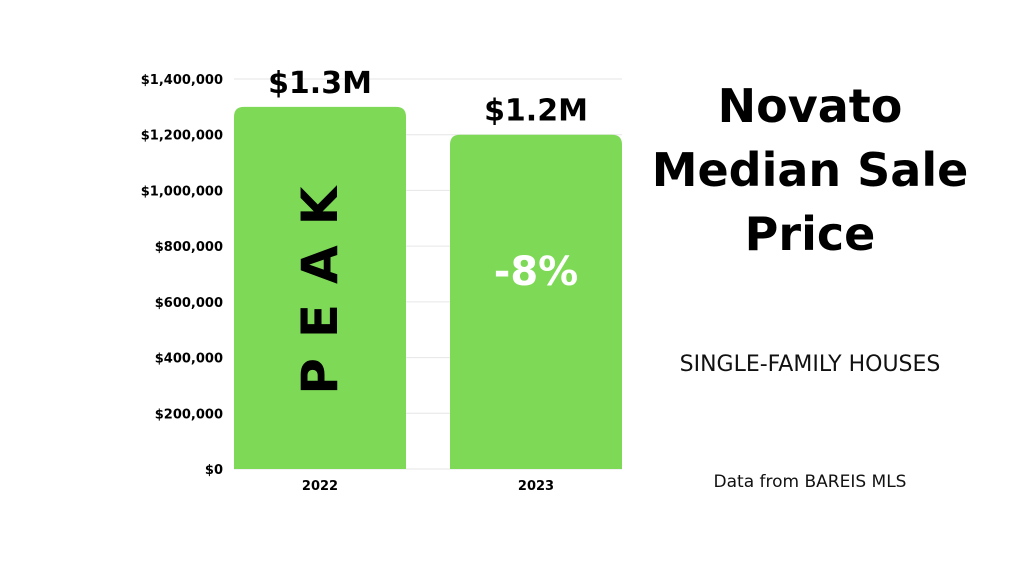 Image resolution: width=1024 pixels, height=576 pixels. I want to click on title-line-3: Price, so click(810, 234).